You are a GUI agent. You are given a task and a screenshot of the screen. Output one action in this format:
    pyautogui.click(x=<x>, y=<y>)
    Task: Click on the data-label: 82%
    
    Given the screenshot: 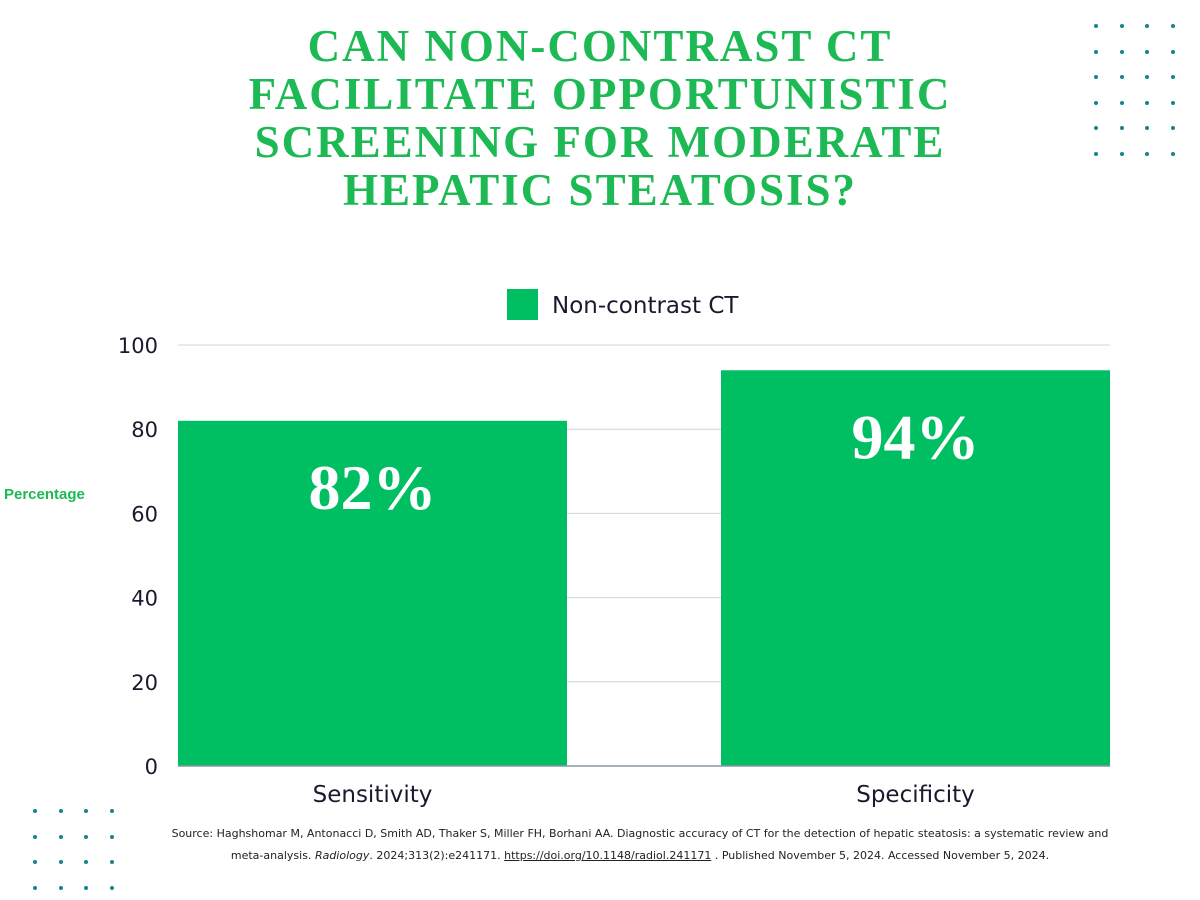 What is the action you would take?
    pyautogui.click(x=373, y=487)
    